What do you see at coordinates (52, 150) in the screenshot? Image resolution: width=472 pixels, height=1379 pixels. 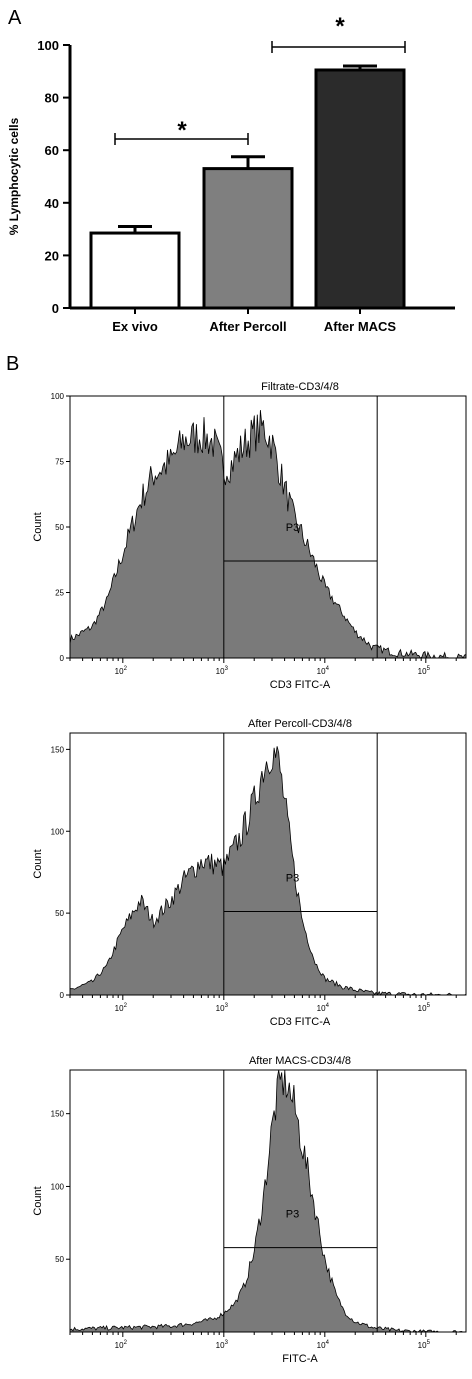 I see `y-tick-label: 60` at bounding box center [52, 150].